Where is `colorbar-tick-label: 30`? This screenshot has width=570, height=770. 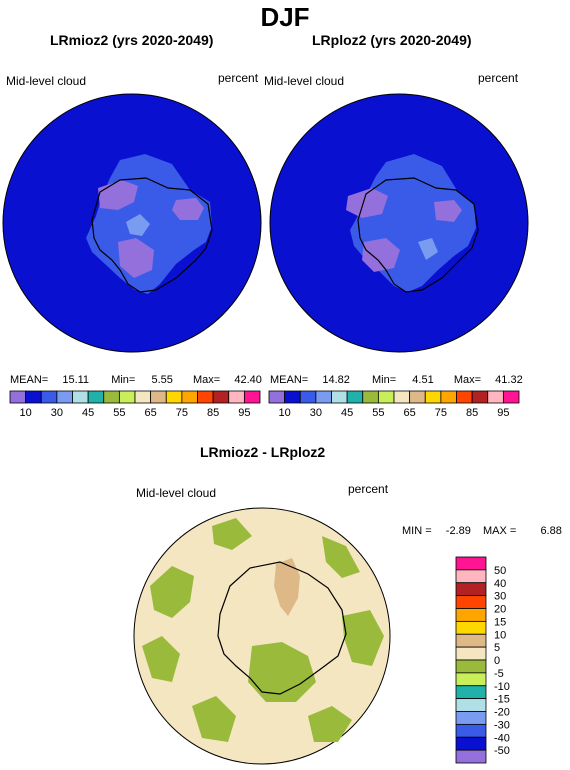
colorbar-tick-label: 30 is located at coordinates (57, 413).